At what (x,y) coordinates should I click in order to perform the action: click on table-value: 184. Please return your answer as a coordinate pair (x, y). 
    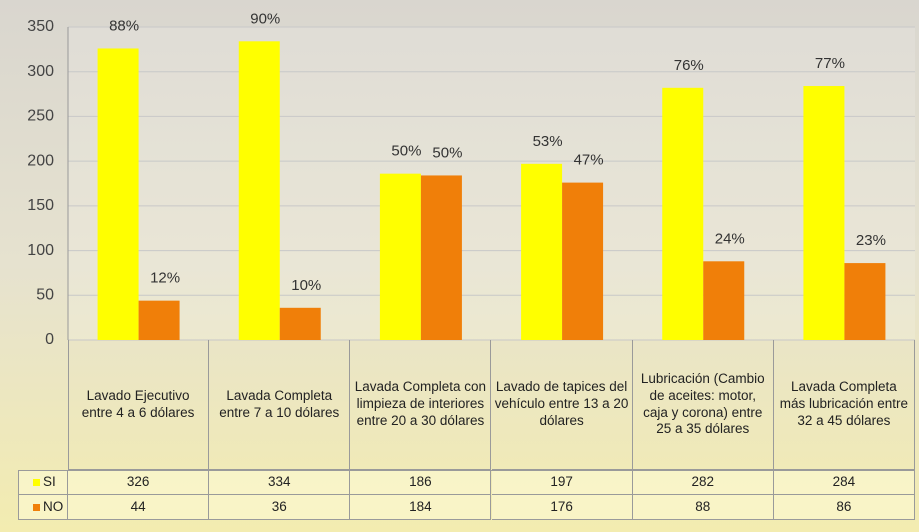
    Looking at the image, I should click on (421, 507).